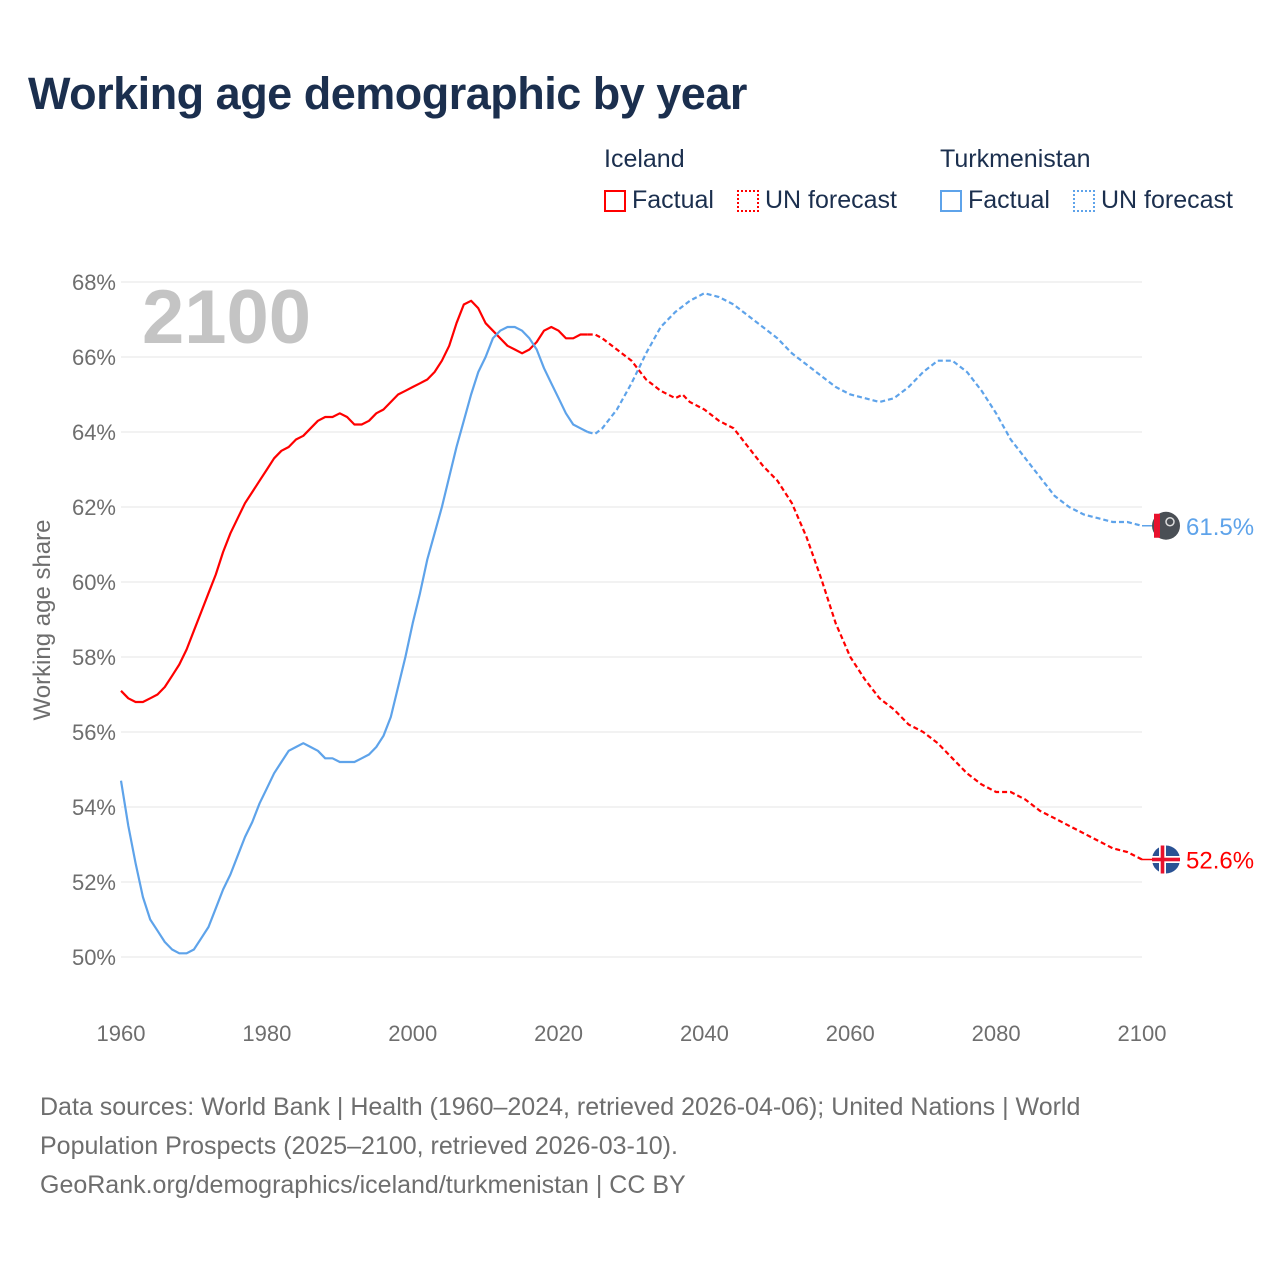 The height and width of the screenshot is (1280, 1280). Describe the element at coordinates (1166, 525) in the screenshot. I see `turkmenistan-flag-icon` at that location.